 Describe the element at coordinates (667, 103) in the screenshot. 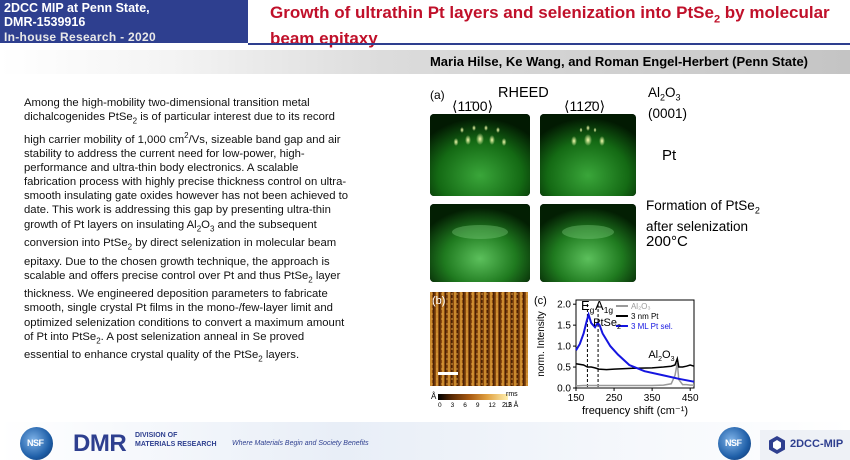

I see `substrate-label: Al2O3 (0001)` at that location.